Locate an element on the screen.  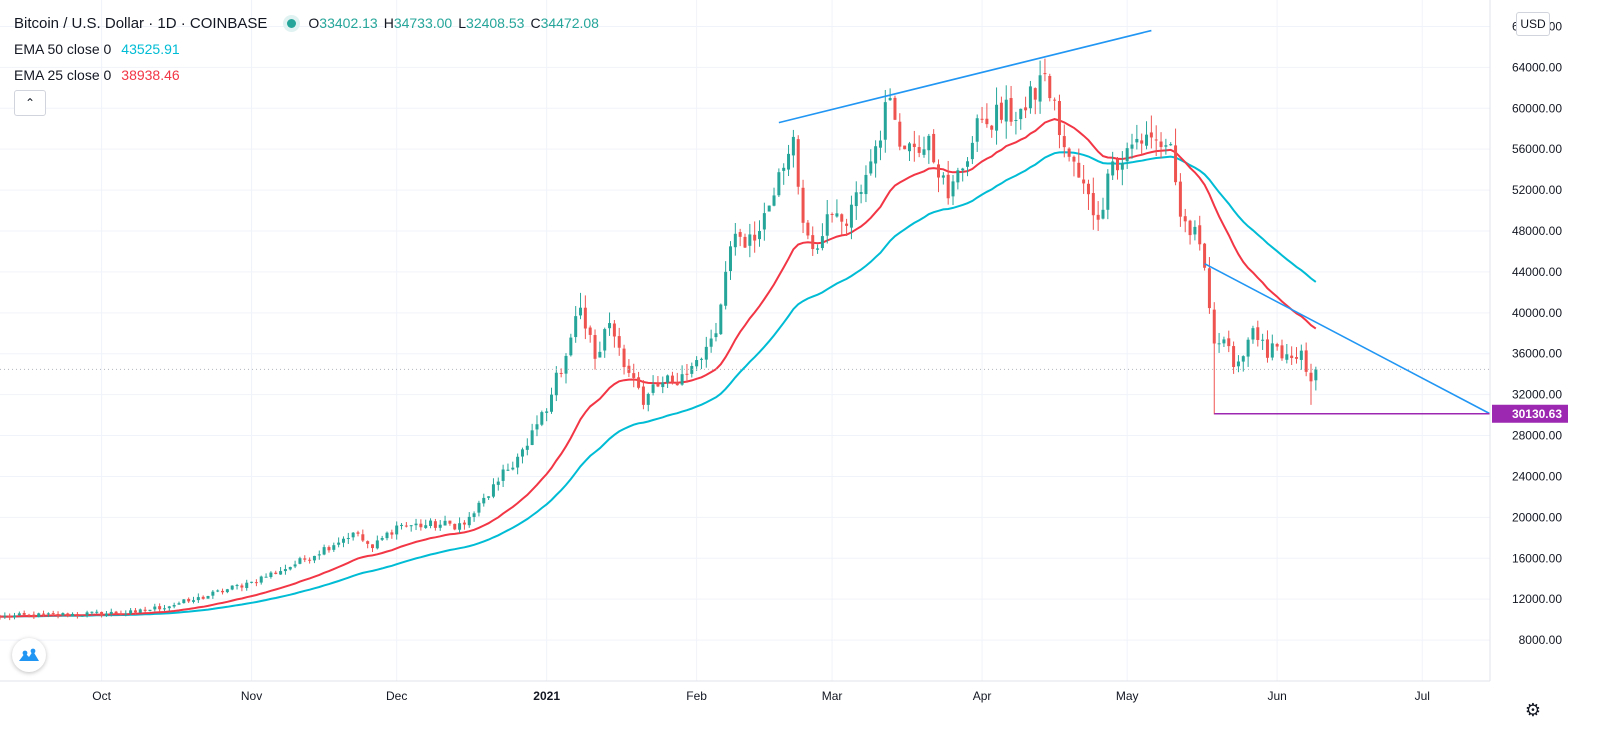
price-tag-label: 30130.63 is located at coordinates (1537, 414).